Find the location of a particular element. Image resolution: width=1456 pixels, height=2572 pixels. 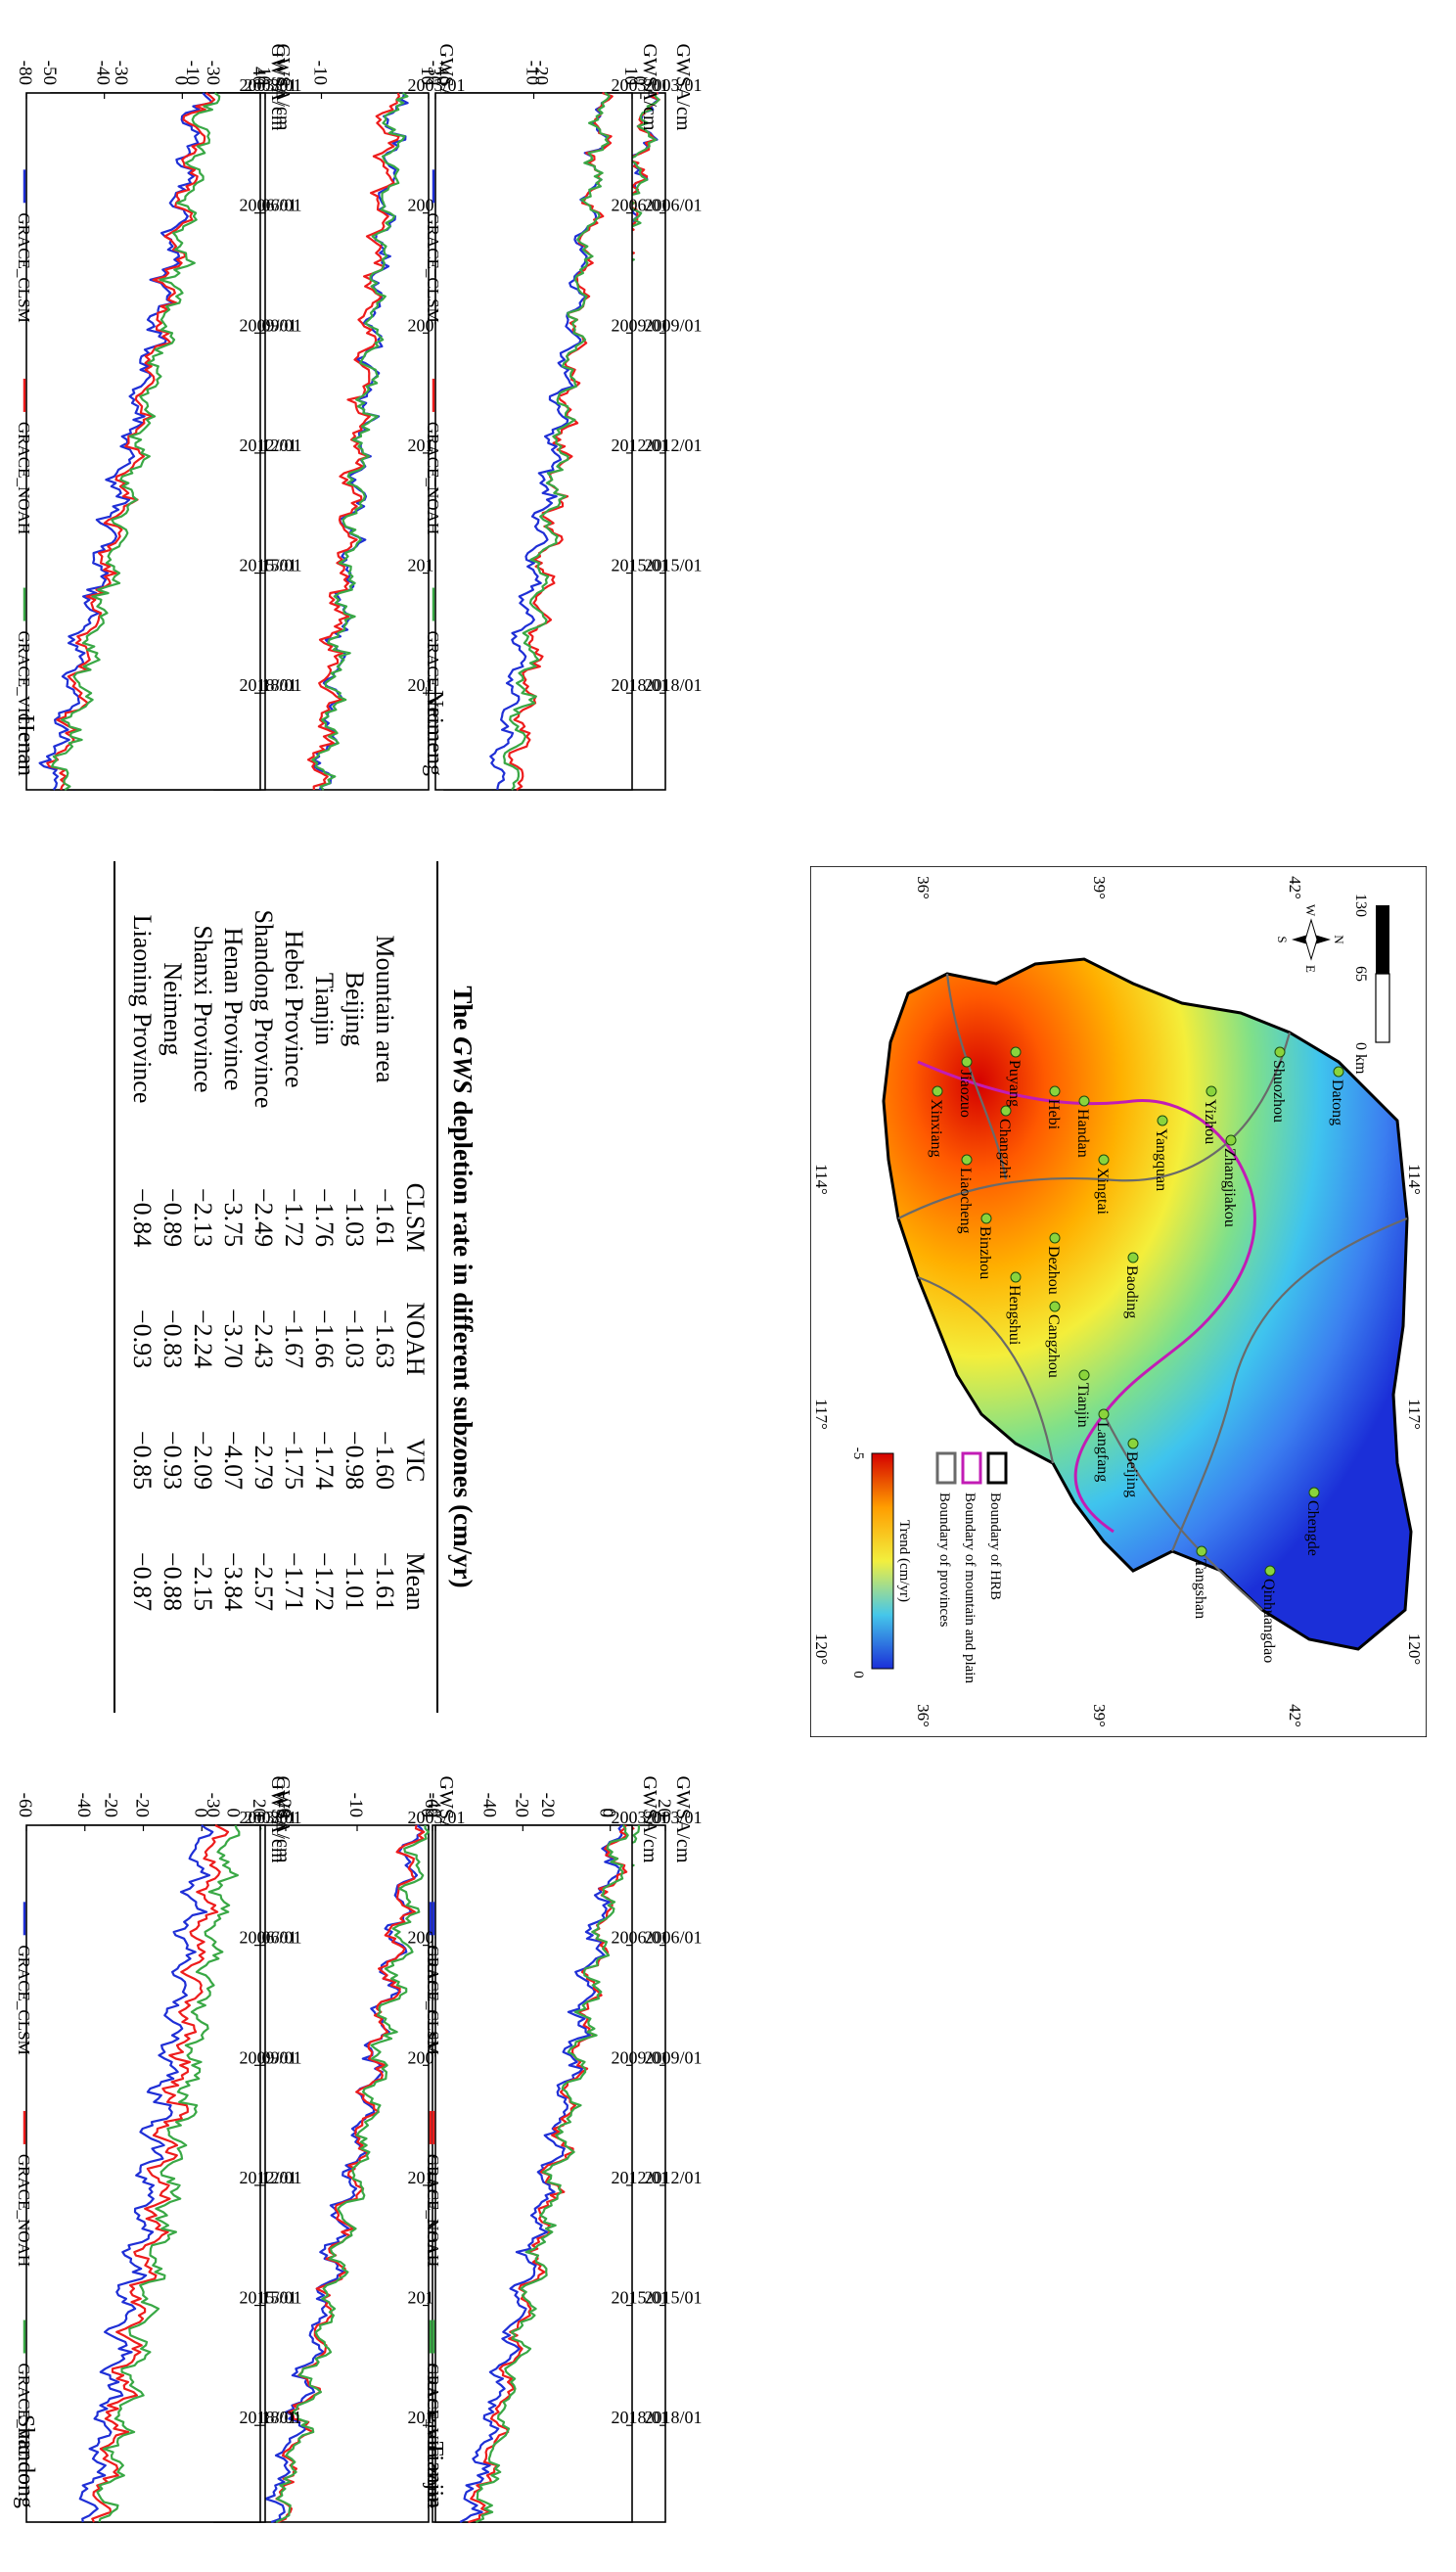

table-cell: −3.84 is located at coordinates (233, 1581).